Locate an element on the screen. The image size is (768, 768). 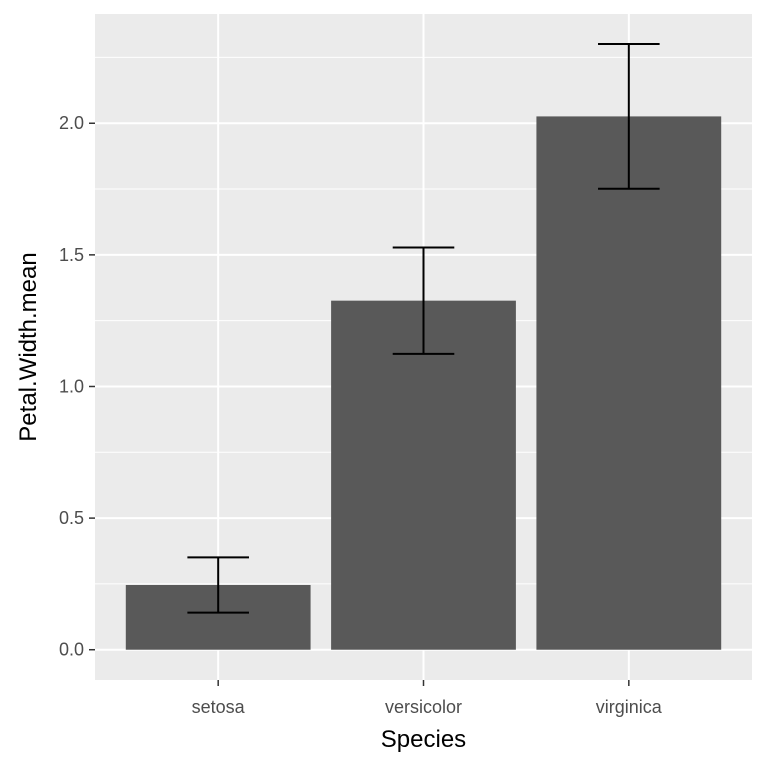
y-axis: 0.0 0.5 1.0 1.5 2.0 is located at coordinates (77, 386).